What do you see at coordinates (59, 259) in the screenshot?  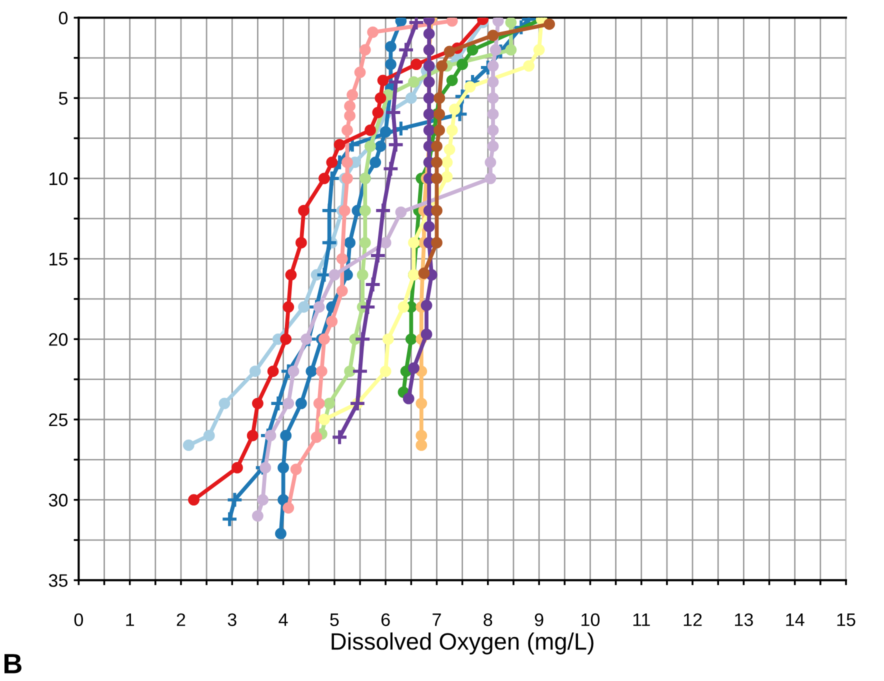 I see `y-tick-label: 15` at bounding box center [59, 259].